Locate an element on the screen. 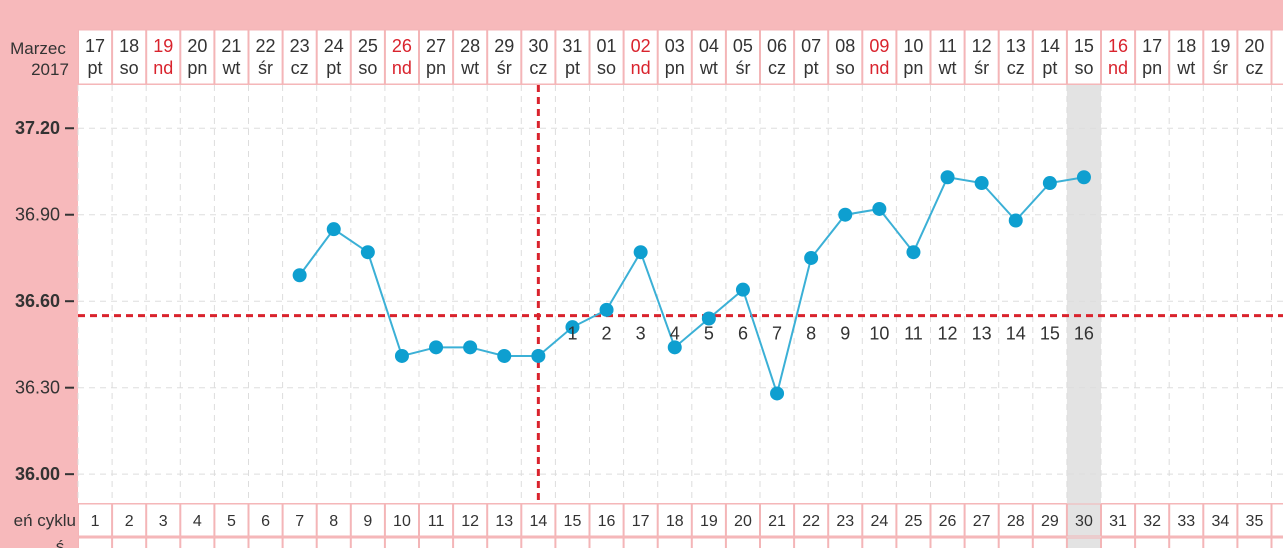 The image size is (1283, 548). cycle-day-number: 26 is located at coordinates (948, 521).